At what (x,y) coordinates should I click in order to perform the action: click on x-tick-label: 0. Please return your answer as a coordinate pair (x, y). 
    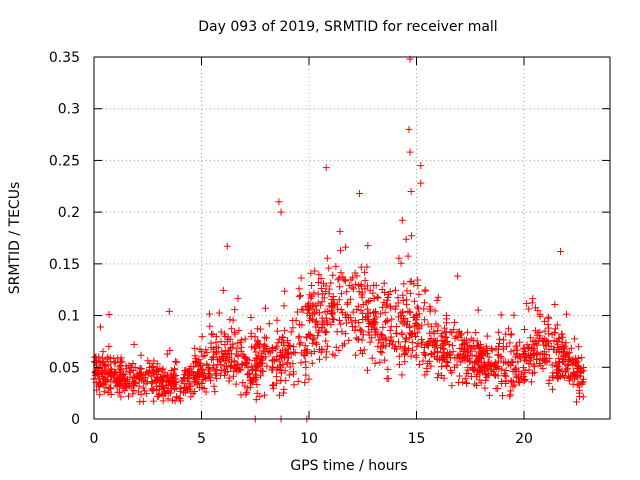
    Looking at the image, I should click on (94, 439).